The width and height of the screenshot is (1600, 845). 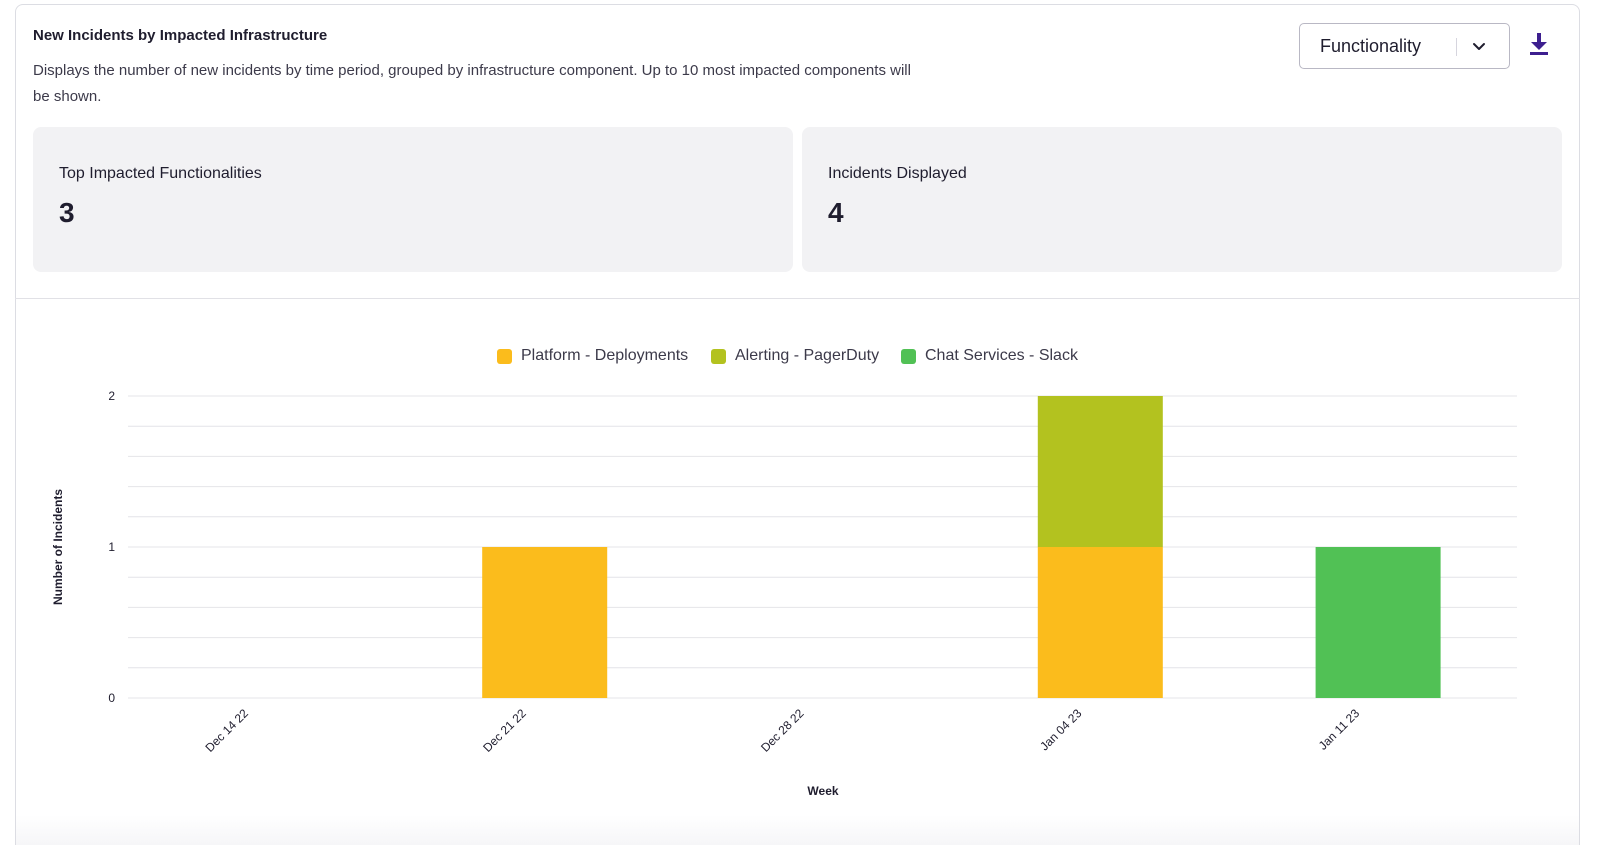 What do you see at coordinates (111, 698) in the screenshot?
I see `y-tick-label: 0` at bounding box center [111, 698].